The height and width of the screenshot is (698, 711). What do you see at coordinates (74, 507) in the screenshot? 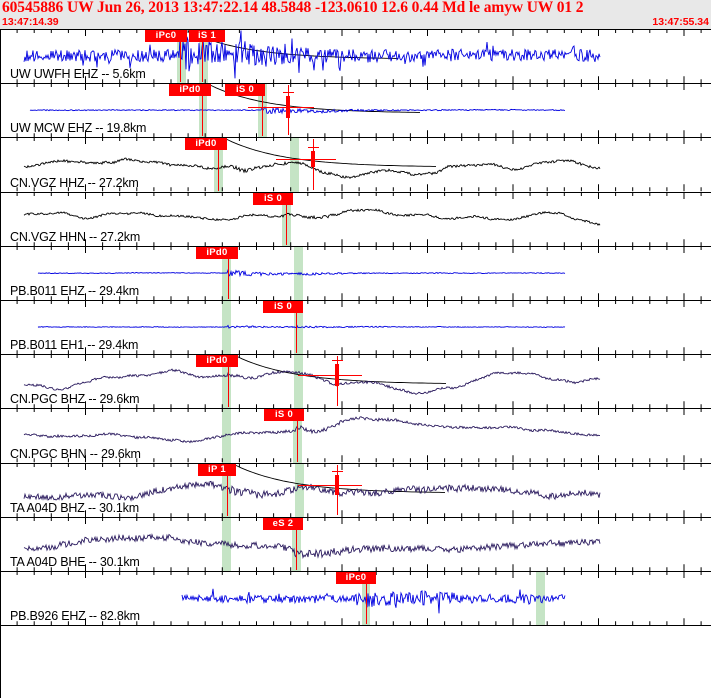
I see `channel-label: TA A04D BHZ -- 30.1km` at bounding box center [74, 507].